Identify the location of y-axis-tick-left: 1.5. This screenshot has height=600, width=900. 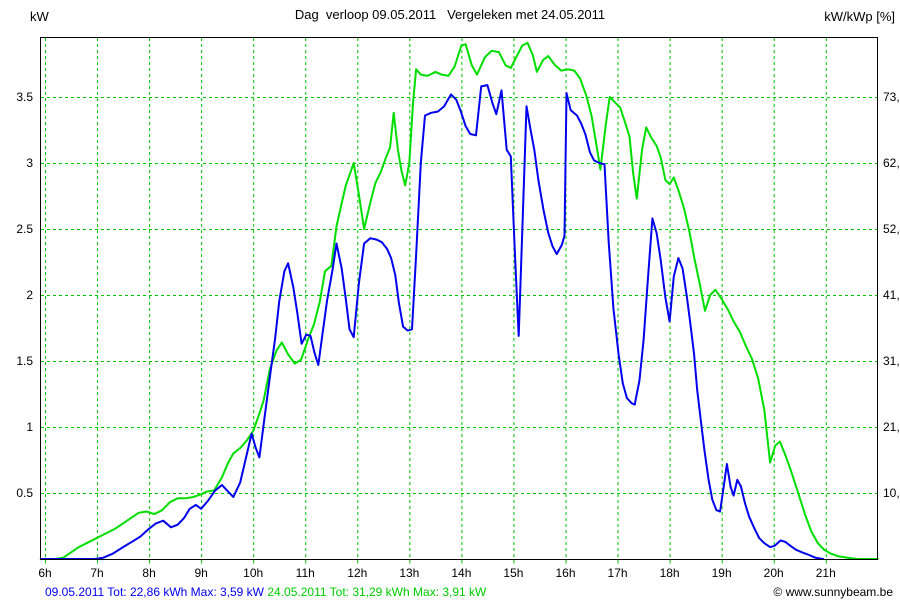
(24, 361).